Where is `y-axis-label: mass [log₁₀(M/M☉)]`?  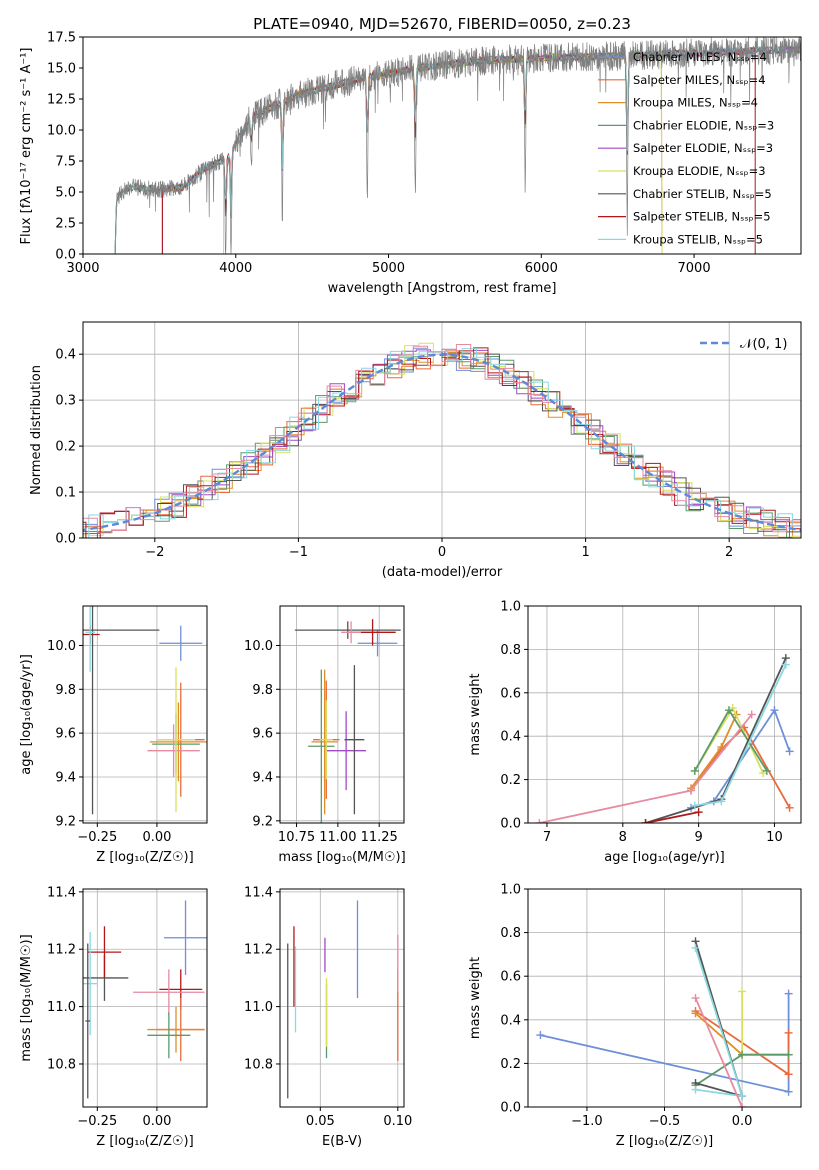
y-axis-label: mass [log₁₀(M/M☉)] is located at coordinates (26, 997).